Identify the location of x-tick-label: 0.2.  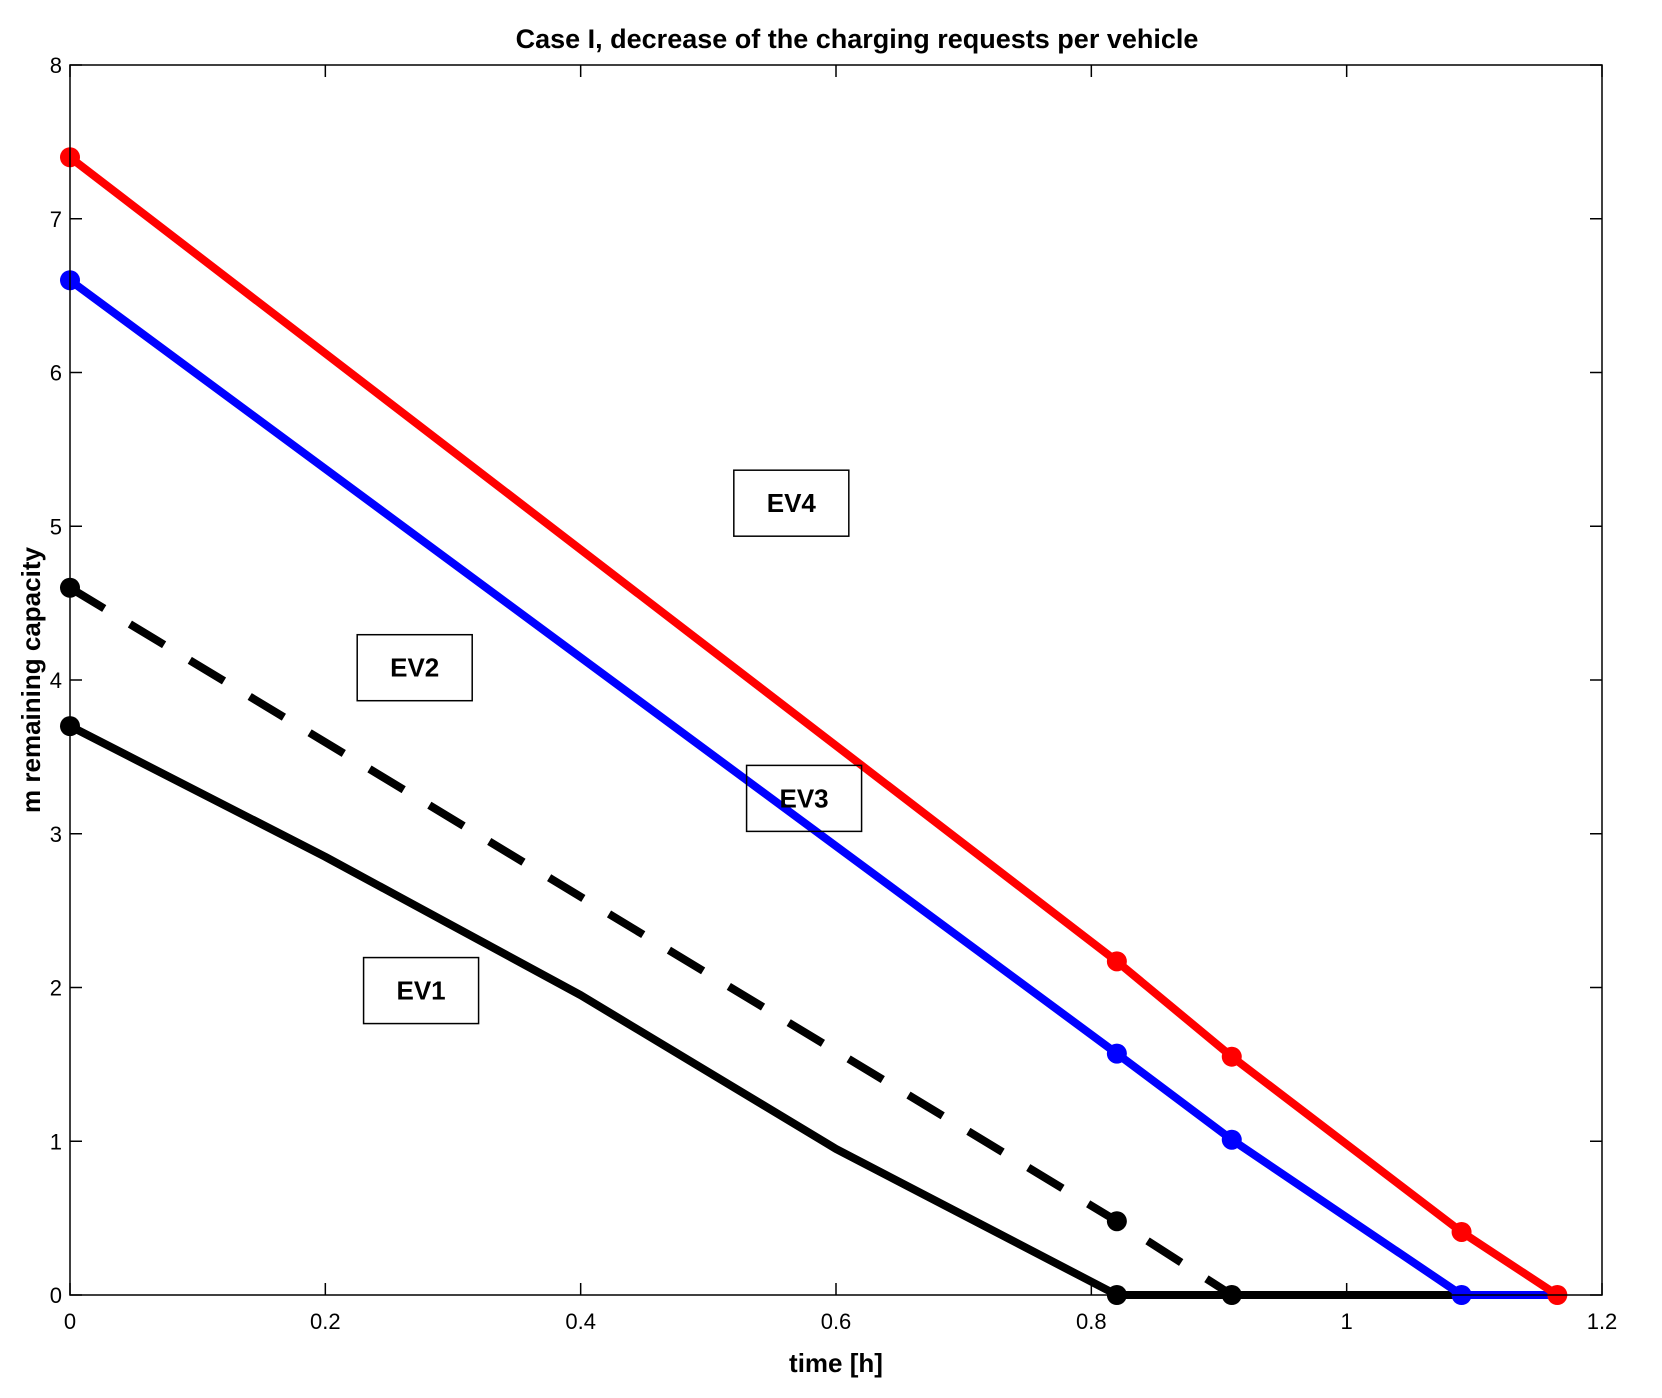
(325, 1321).